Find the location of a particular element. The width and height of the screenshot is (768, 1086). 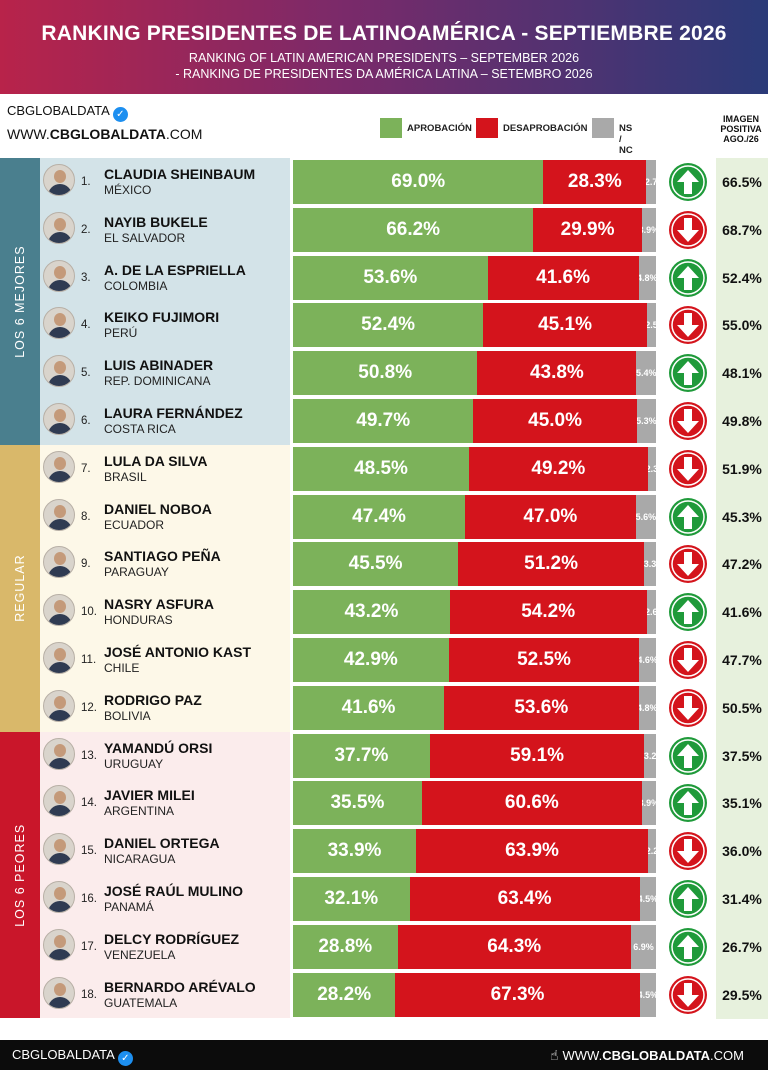

president-name: KEIKO FUJIMORI is located at coordinates (162, 317).